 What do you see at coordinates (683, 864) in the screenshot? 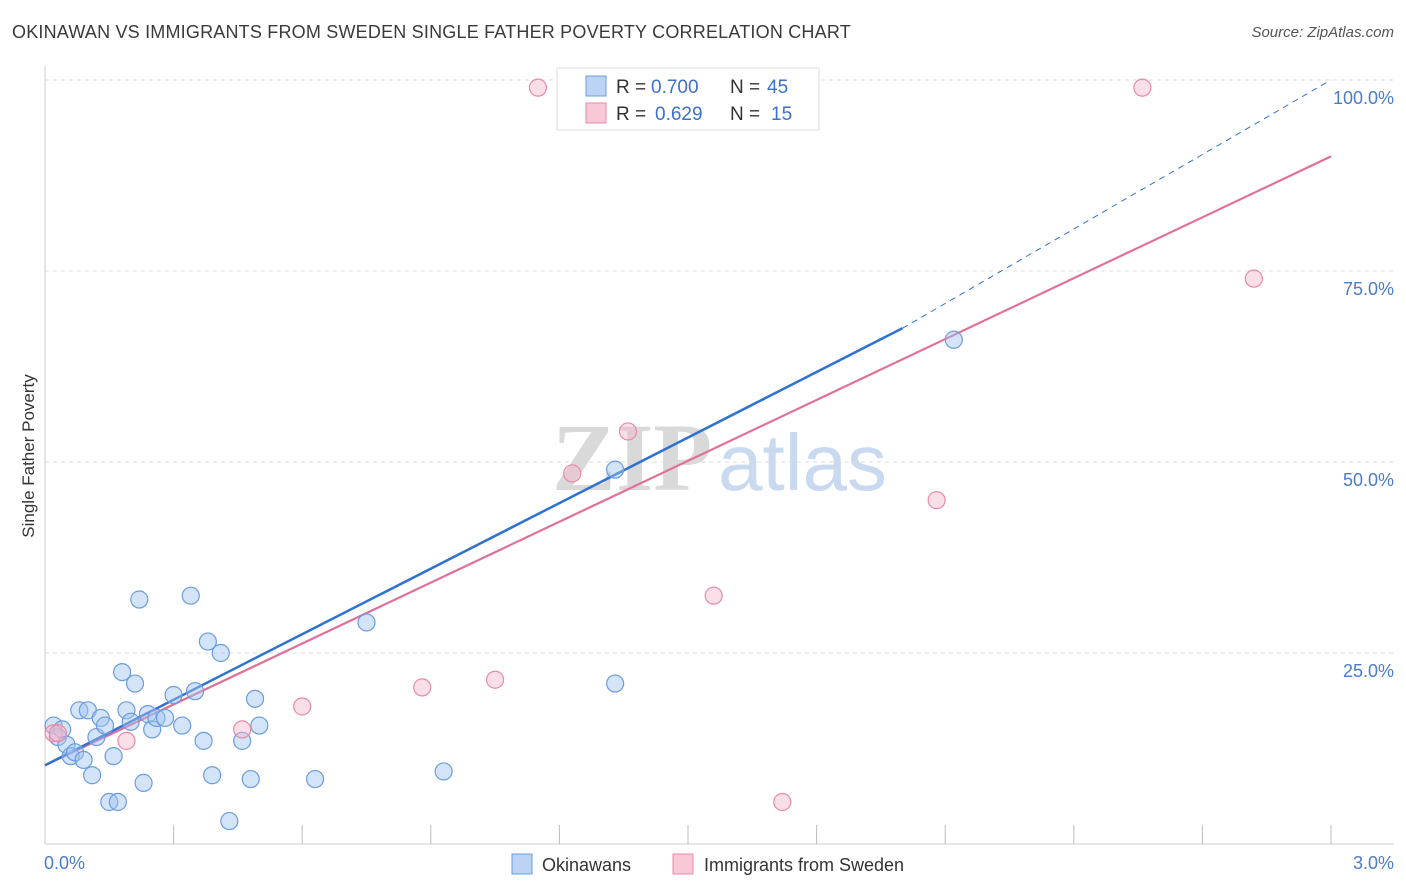
I see `bottom-legend-swatch-sweden` at bounding box center [683, 864].